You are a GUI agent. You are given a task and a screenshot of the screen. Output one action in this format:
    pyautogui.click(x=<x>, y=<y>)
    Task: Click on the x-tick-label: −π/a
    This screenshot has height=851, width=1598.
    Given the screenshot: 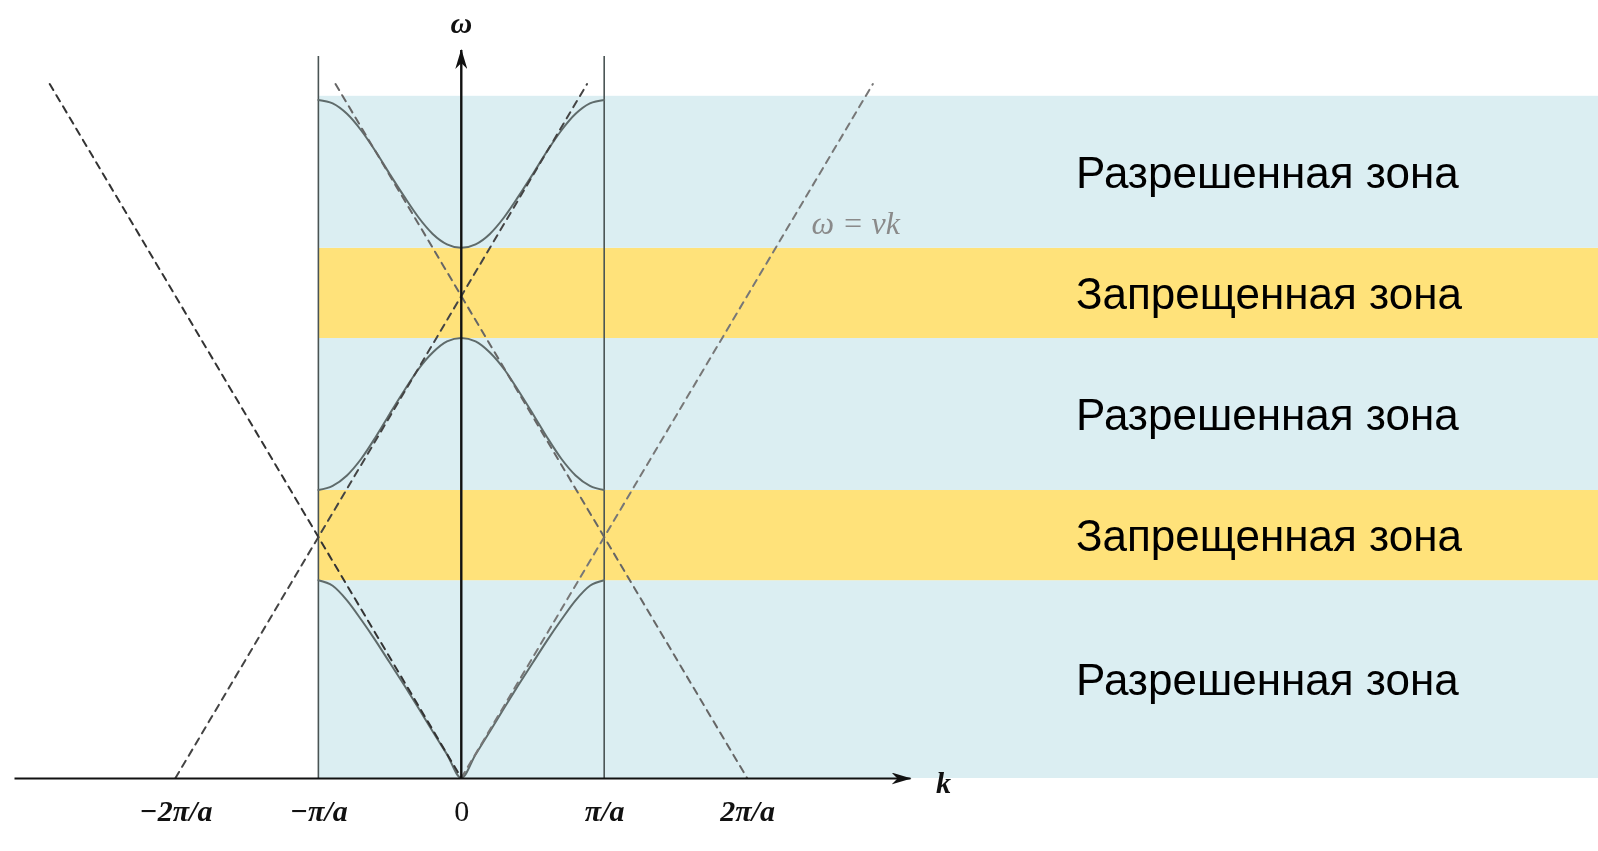 What is the action you would take?
    pyautogui.click(x=318, y=811)
    